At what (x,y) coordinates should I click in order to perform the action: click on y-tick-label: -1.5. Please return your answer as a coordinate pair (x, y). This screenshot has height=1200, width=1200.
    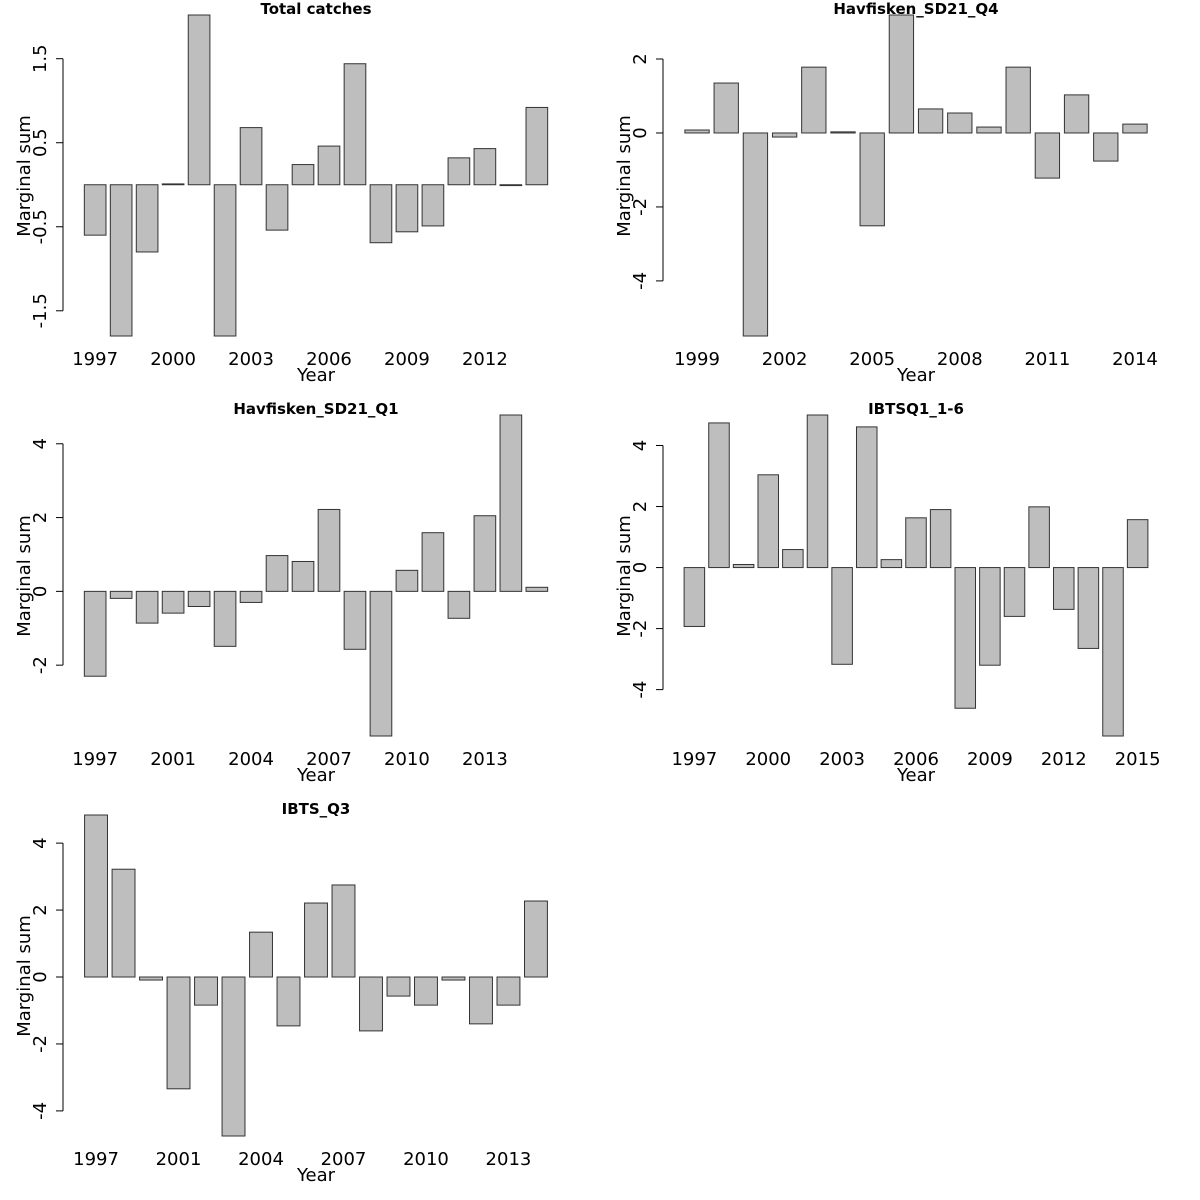
    Looking at the image, I should click on (40, 310).